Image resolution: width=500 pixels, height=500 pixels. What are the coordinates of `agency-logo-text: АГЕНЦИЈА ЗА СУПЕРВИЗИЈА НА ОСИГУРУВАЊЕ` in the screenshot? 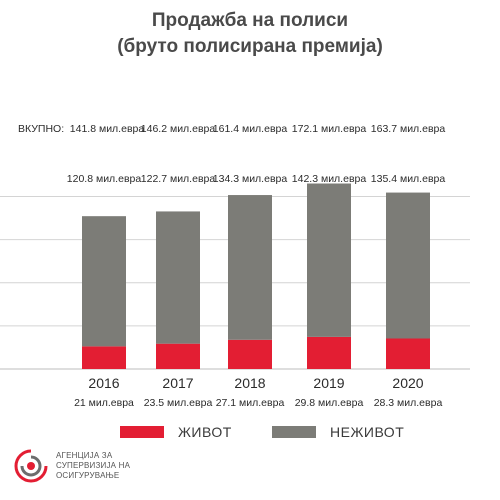 It's located at (96, 466).